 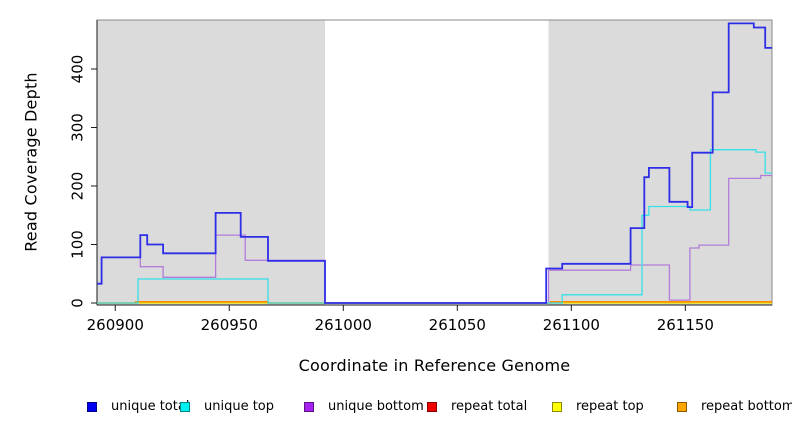 What do you see at coordinates (77, 69) in the screenshot?
I see `y-tick-label: 400` at bounding box center [77, 69].